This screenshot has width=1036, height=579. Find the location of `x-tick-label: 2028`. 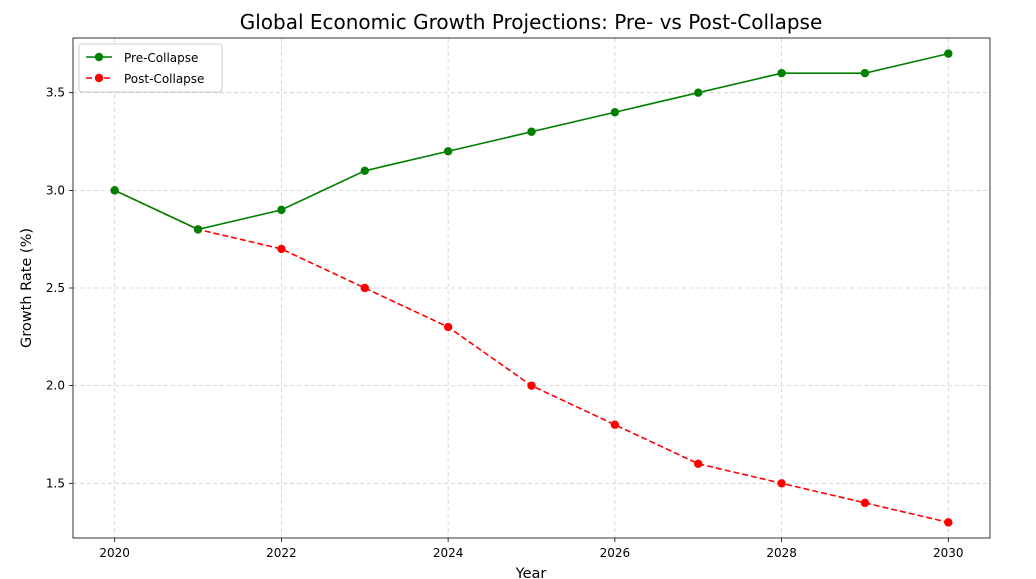

x-tick-label: 2028 is located at coordinates (781, 553).